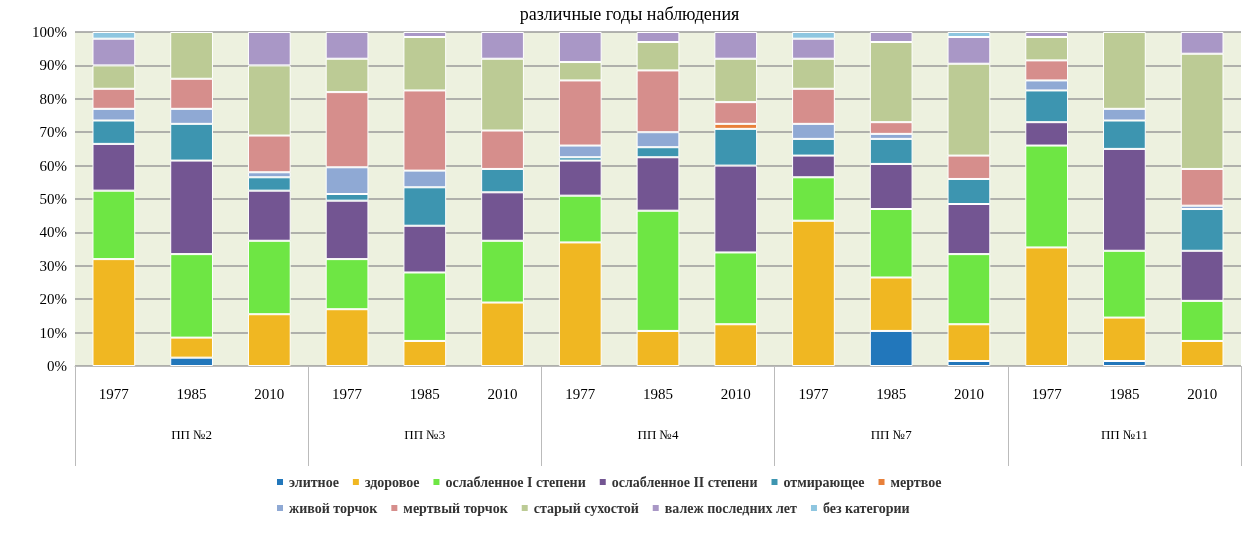 The height and width of the screenshot is (558, 1259). Describe the element at coordinates (684, 482) in the screenshot. I see `legend-label: ослабленное II степени` at that location.